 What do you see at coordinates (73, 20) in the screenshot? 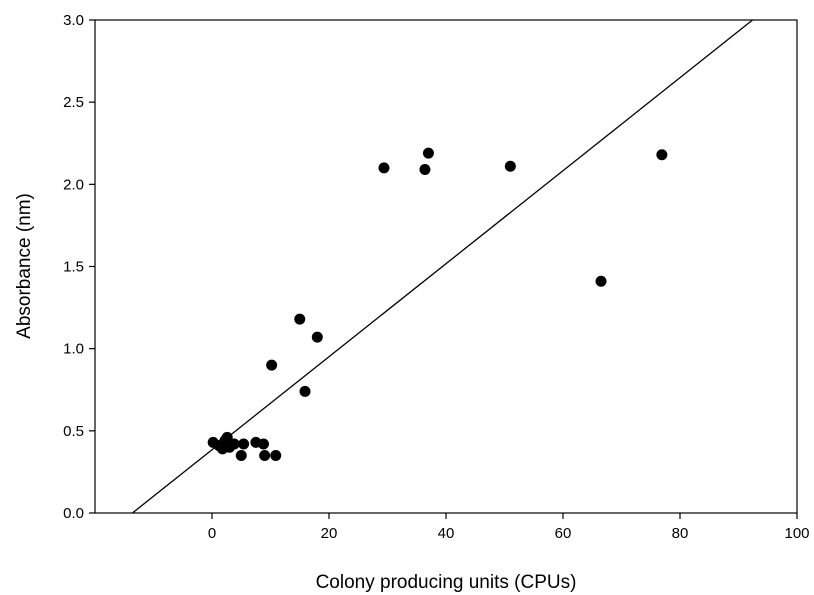
I see `y-tick-label: 3.0` at bounding box center [73, 20].